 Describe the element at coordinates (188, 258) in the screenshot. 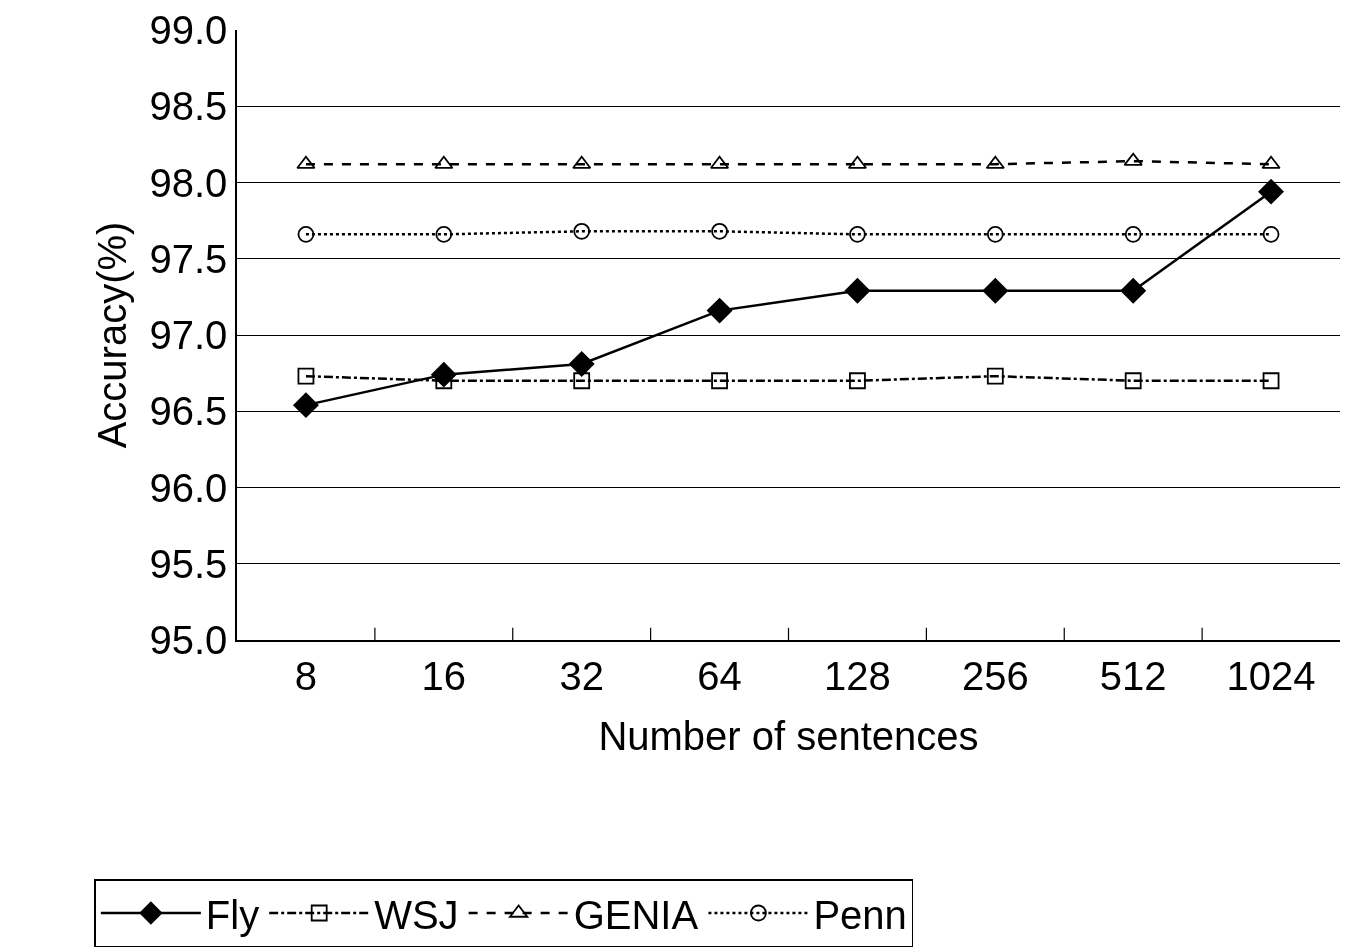

I see `y-tick-label: 97.5` at that location.